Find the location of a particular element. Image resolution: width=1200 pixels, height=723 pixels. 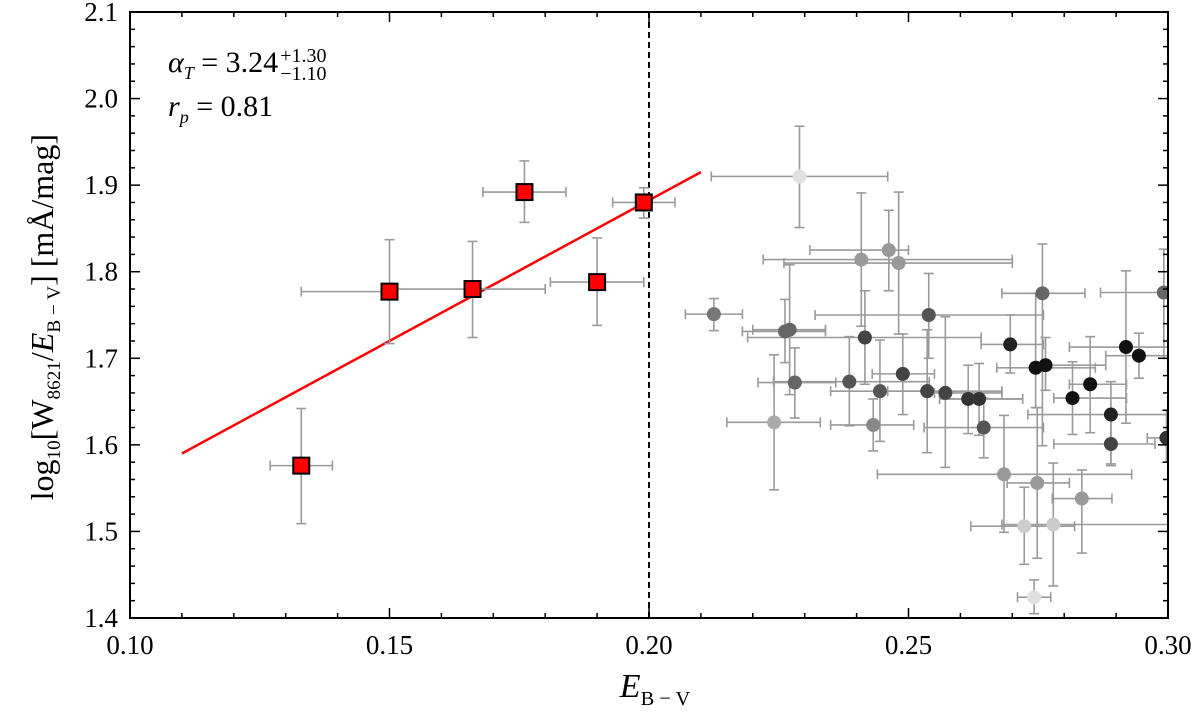

y-tick-label: 1.9 is located at coordinates (101, 185).